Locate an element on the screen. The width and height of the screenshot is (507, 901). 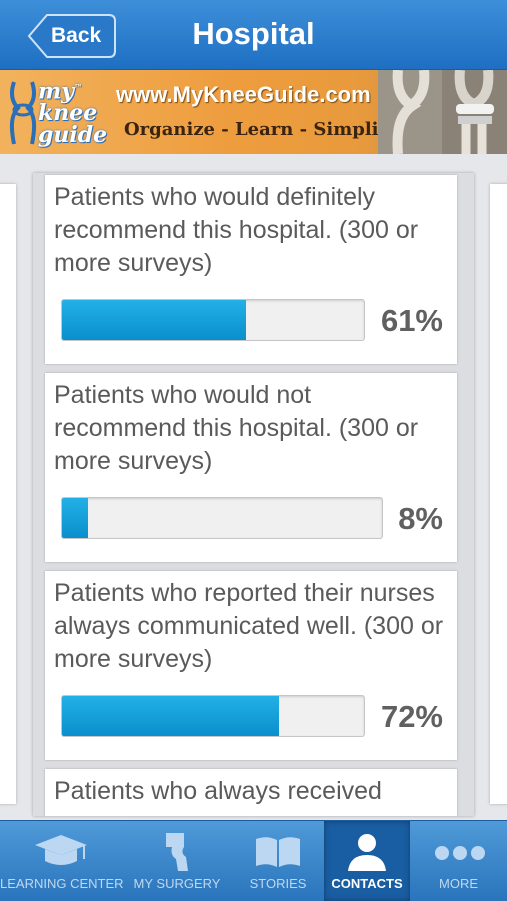
logo-word-my: my is located at coordinates (56, 91).